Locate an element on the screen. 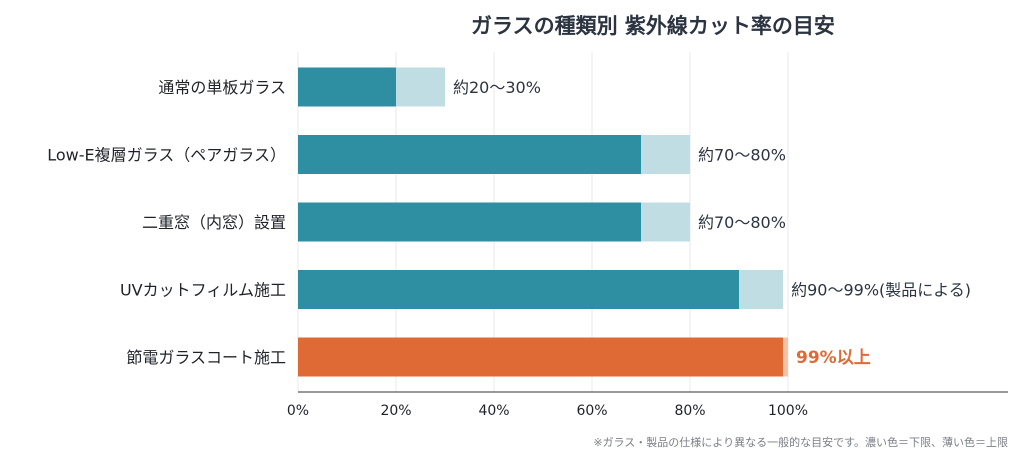 Image resolution: width=1024 pixels, height=463 pixels. chart-title: ガラスの種類別 紫外線カット率の目安 is located at coordinates (653, 26).